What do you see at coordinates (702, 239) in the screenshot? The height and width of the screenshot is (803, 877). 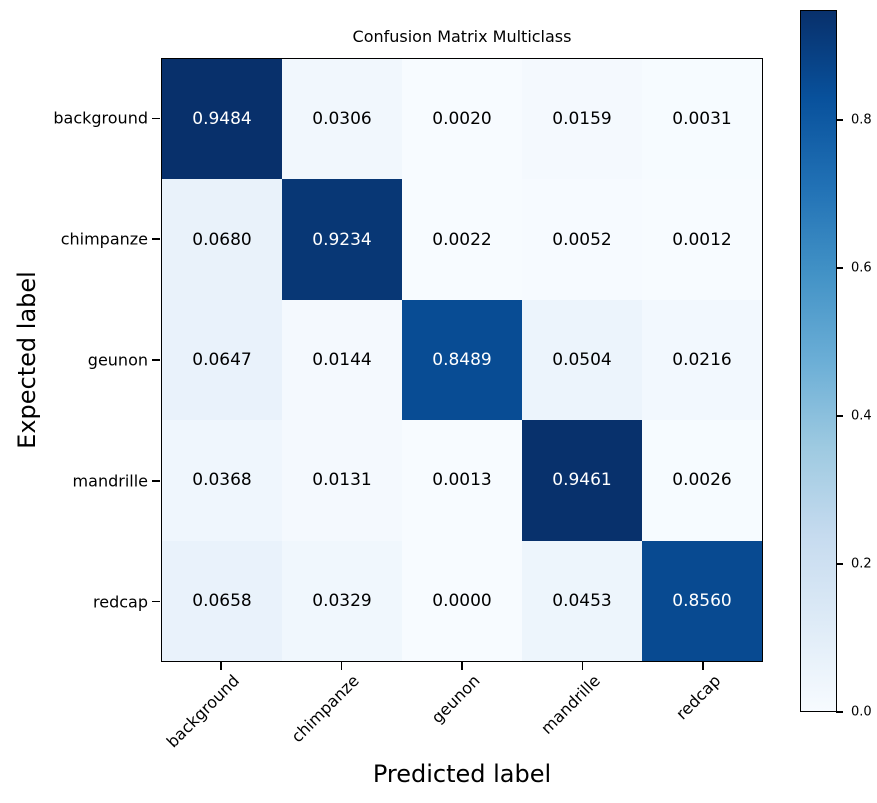 I see `heatmap-cell: 0.0012` at bounding box center [702, 239].